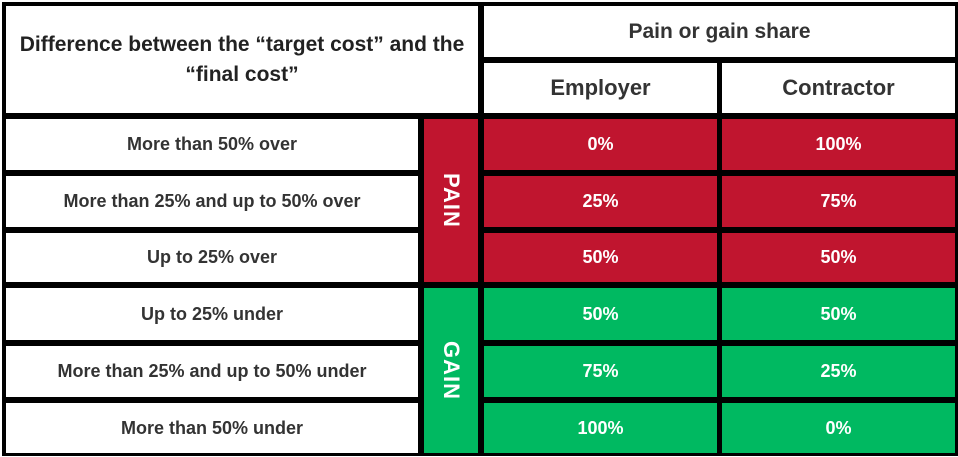  What do you see at coordinates (212, 314) in the screenshot?
I see `row-label: Up to 25% under` at bounding box center [212, 314].